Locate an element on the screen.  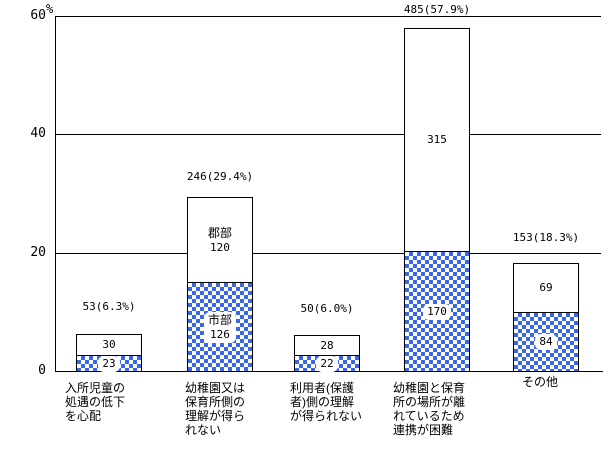
bar-3-white-segment: 28 is located at coordinates (327, 345).